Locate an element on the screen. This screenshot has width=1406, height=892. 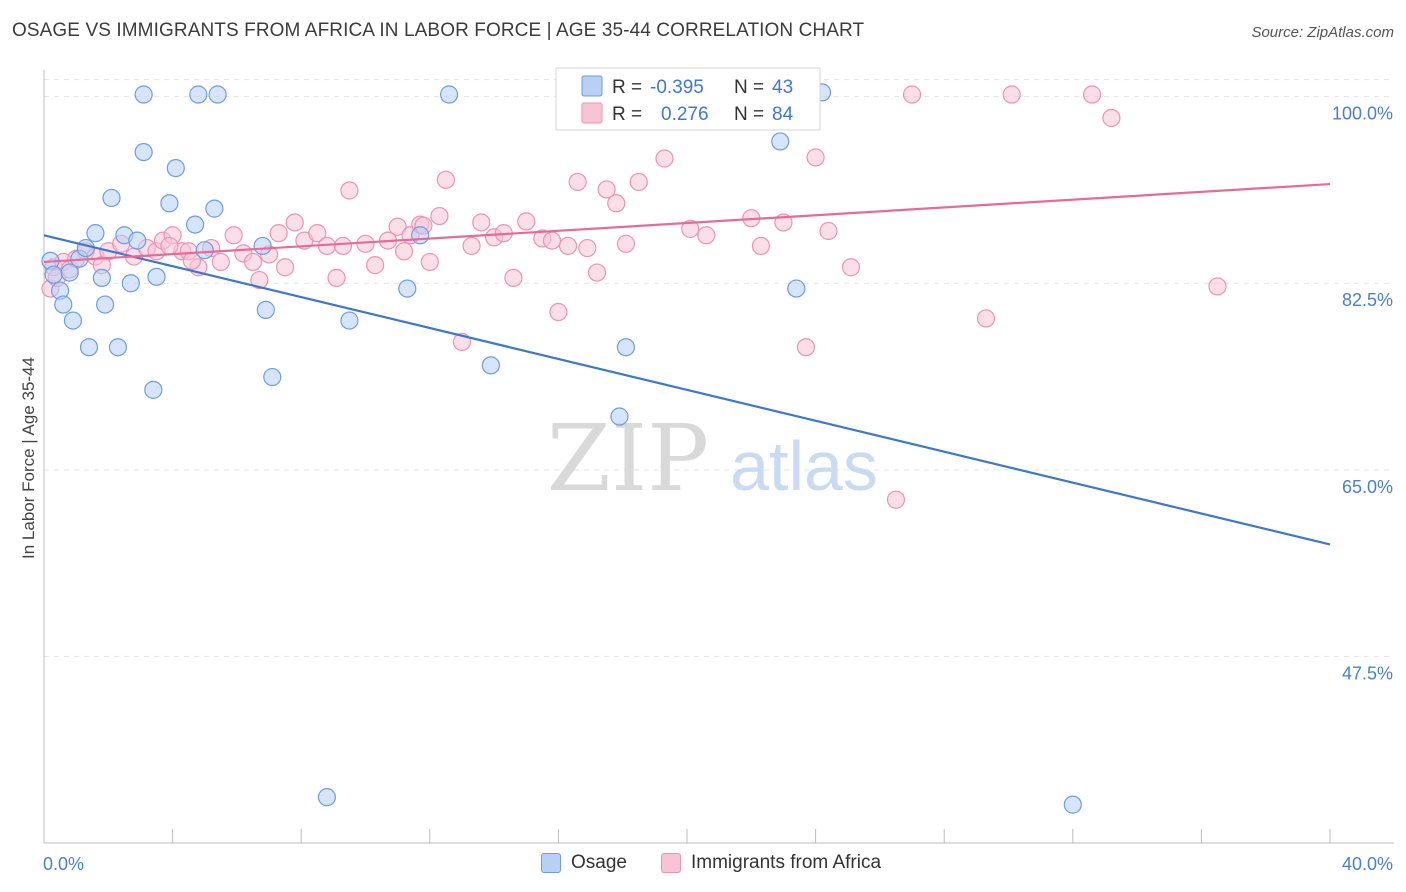
bottom-legend: Osage Immigrants from Africa is located at coordinates (703, 865).